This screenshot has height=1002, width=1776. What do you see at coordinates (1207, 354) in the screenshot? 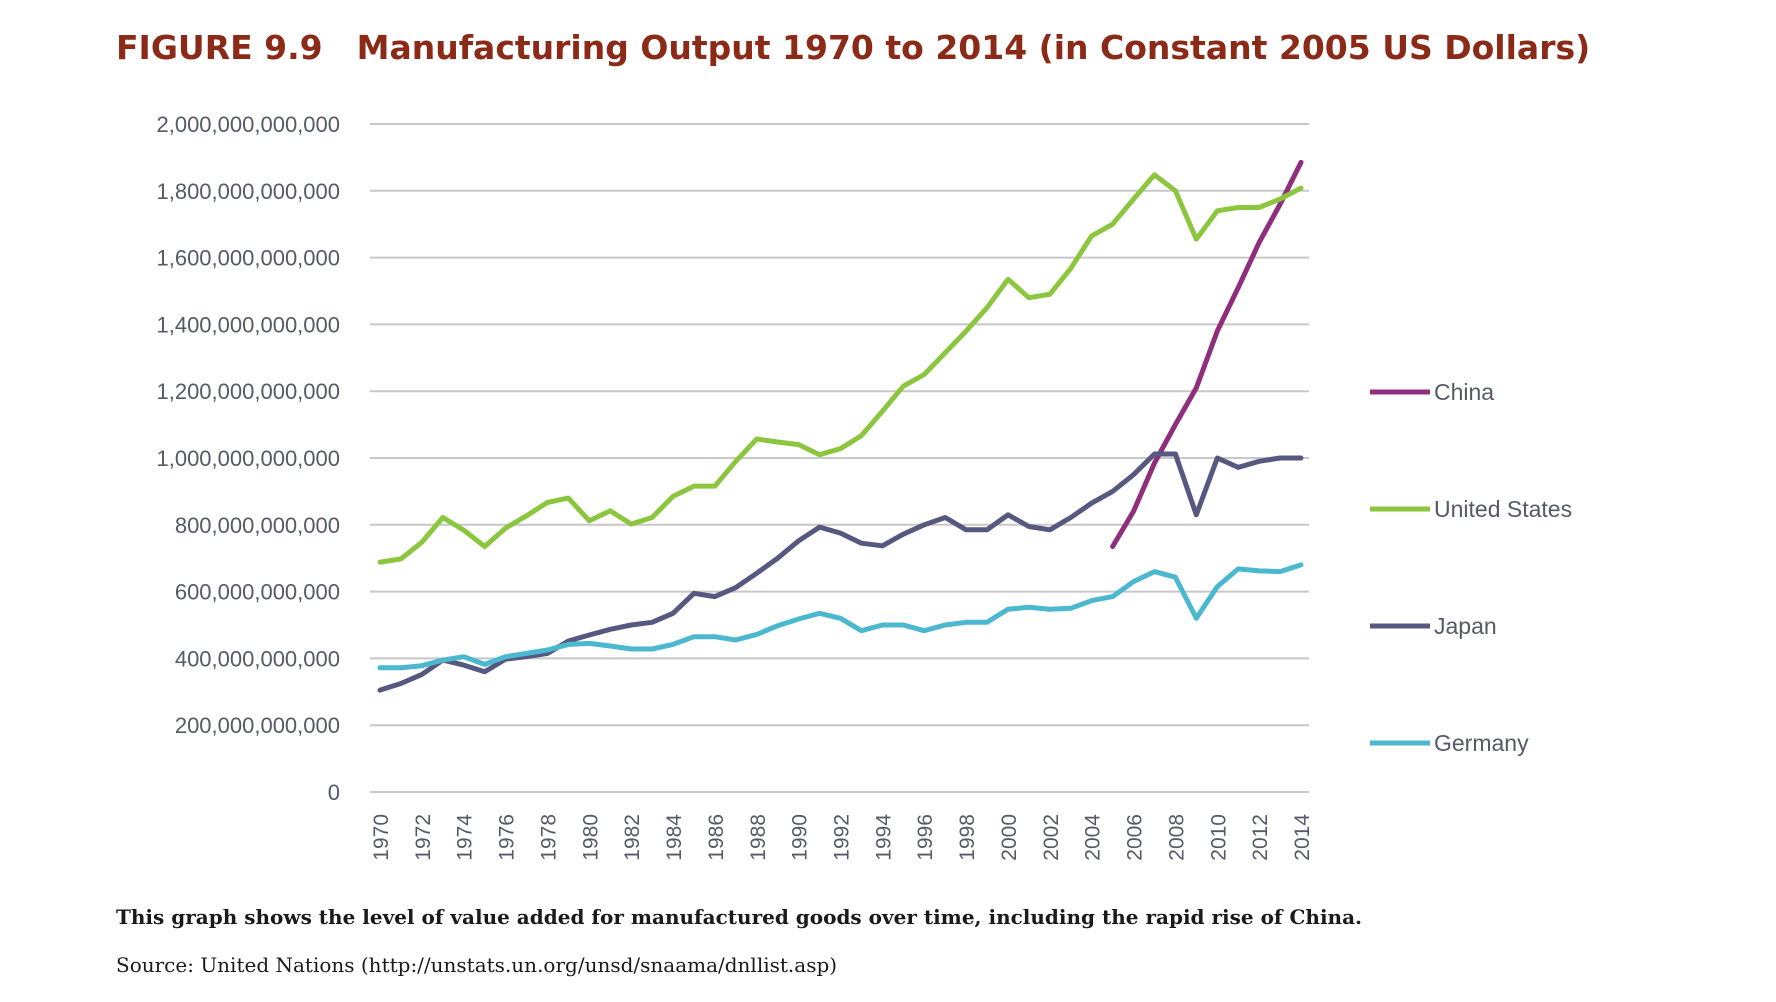
I see `series-line-china` at bounding box center [1207, 354].